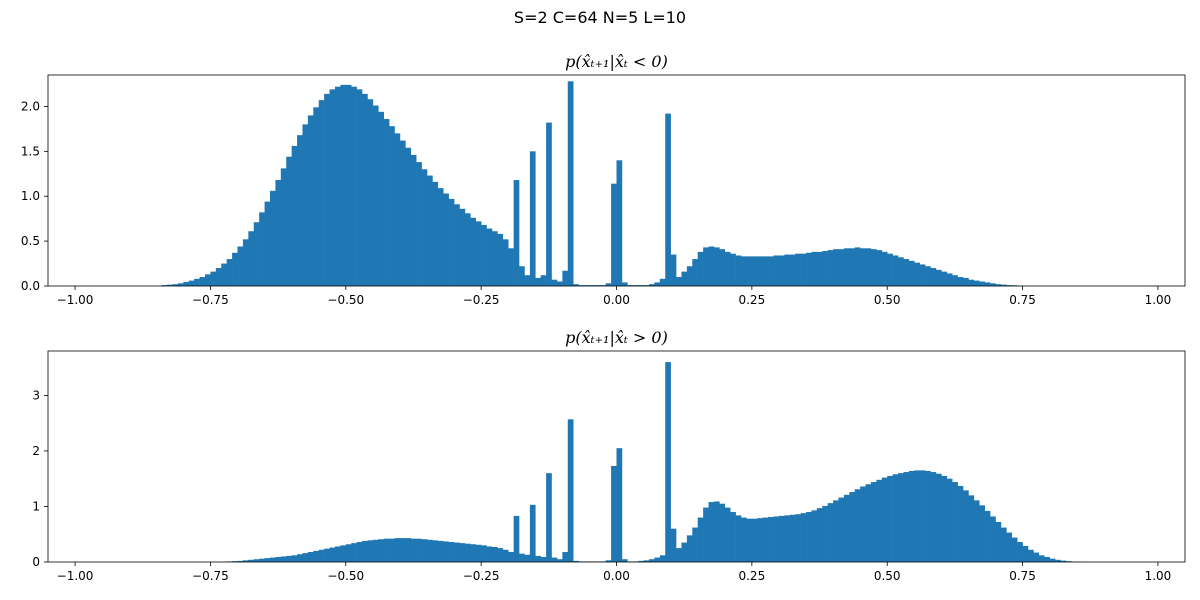  What do you see at coordinates (345, 300) in the screenshot?
I see `x-tick-label: −0.50` at bounding box center [345, 300].